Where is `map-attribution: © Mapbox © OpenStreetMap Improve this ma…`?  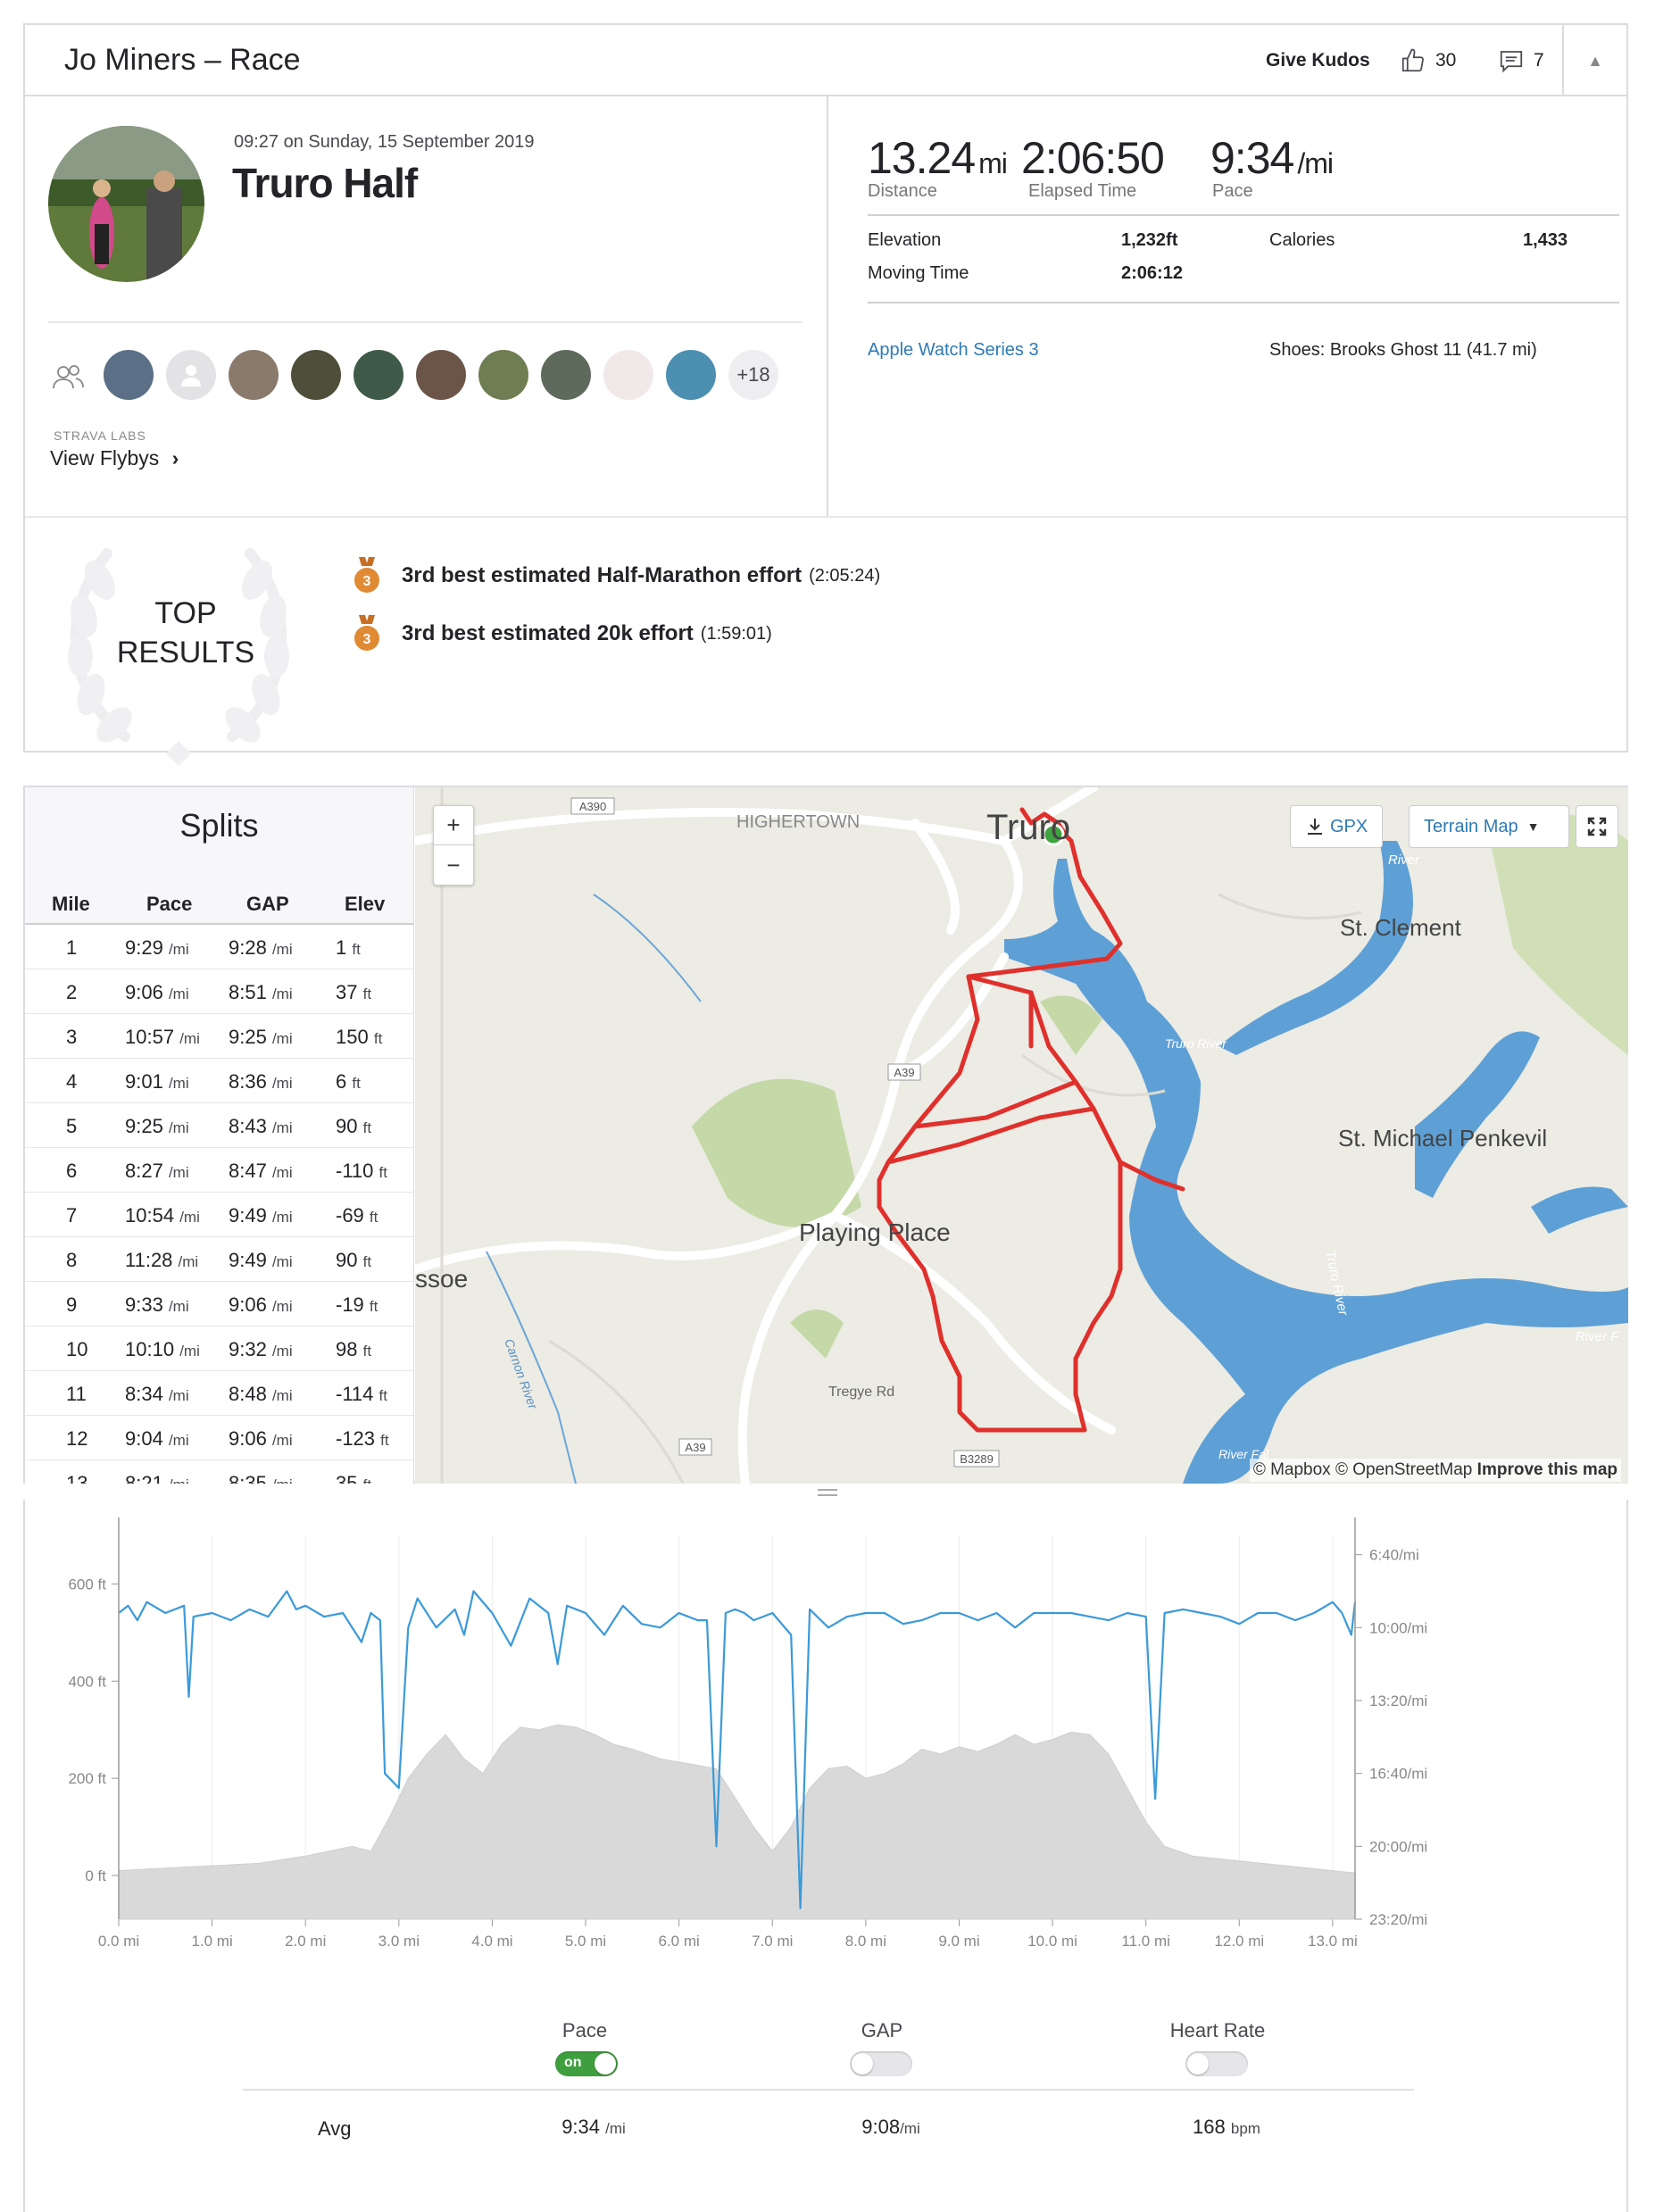
map-attribution: © Mapbox © OpenStreetMap Improve this ma… is located at coordinates (1435, 1470).